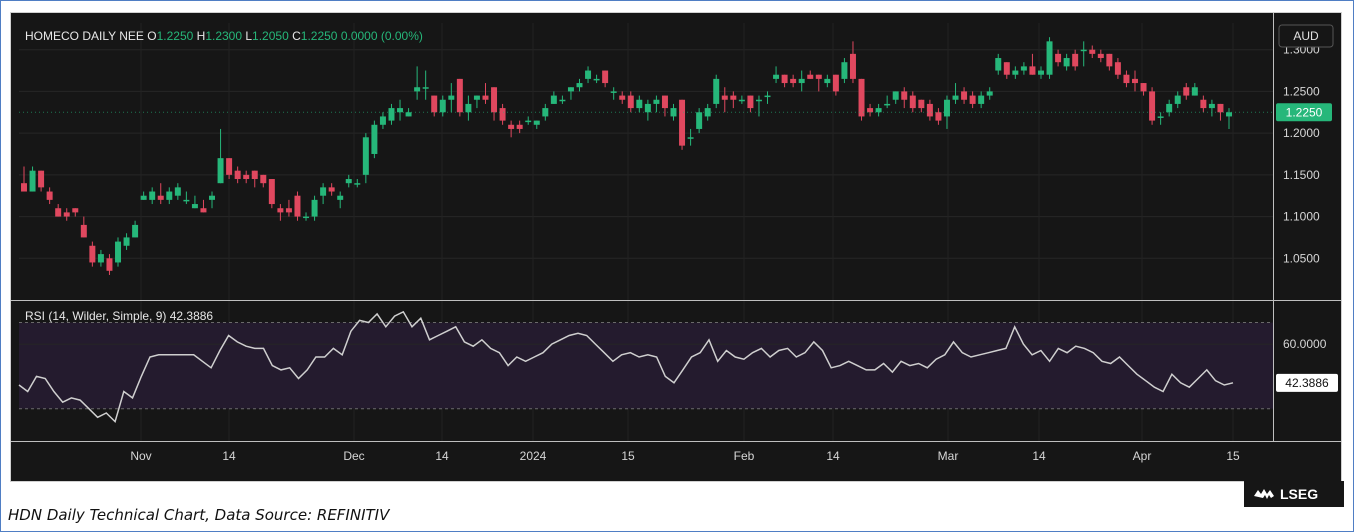  I want to click on x-tick-label: Apr, so click(1142, 456).